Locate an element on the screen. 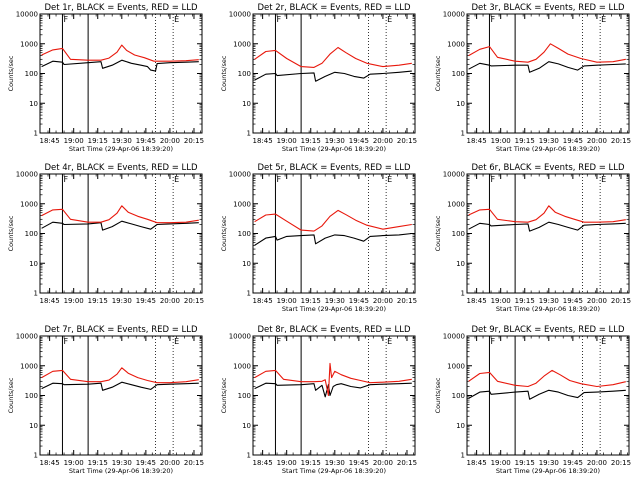 The width and height of the screenshot is (640, 480). panel-title: Det 3r, BLACK = Events, RED = LLD is located at coordinates (548, 8).